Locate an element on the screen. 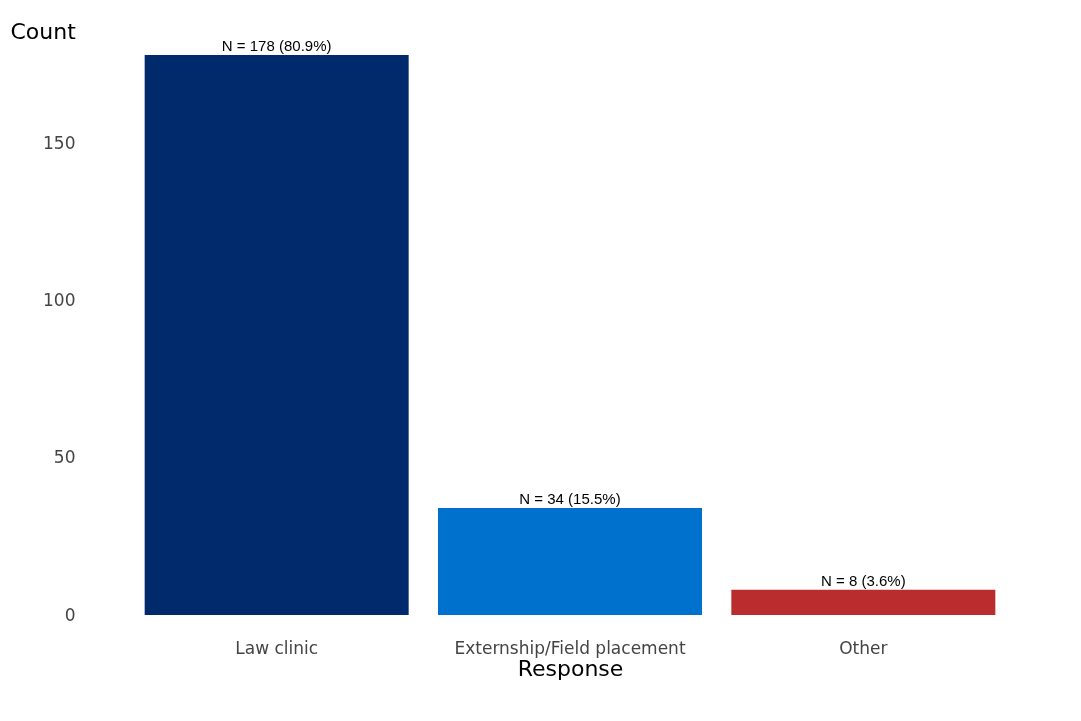 This screenshot has height=721, width=1081. y-tick-label: 50 is located at coordinates (64, 457).